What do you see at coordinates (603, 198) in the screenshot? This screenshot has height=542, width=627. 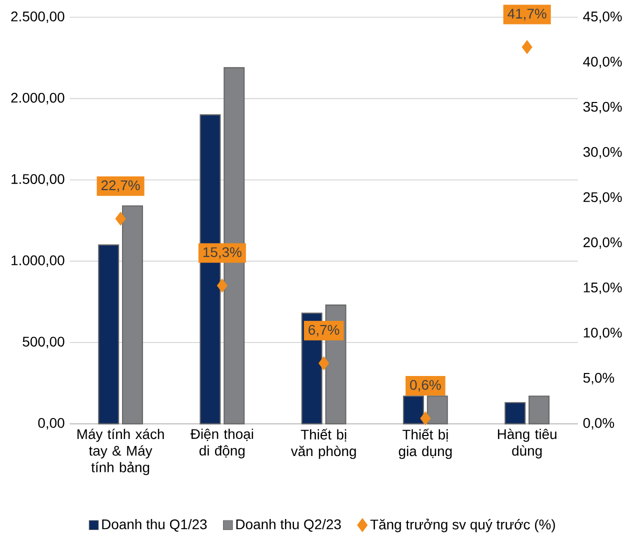 I see `y2-tick-label: 25,0%` at bounding box center [603, 198].